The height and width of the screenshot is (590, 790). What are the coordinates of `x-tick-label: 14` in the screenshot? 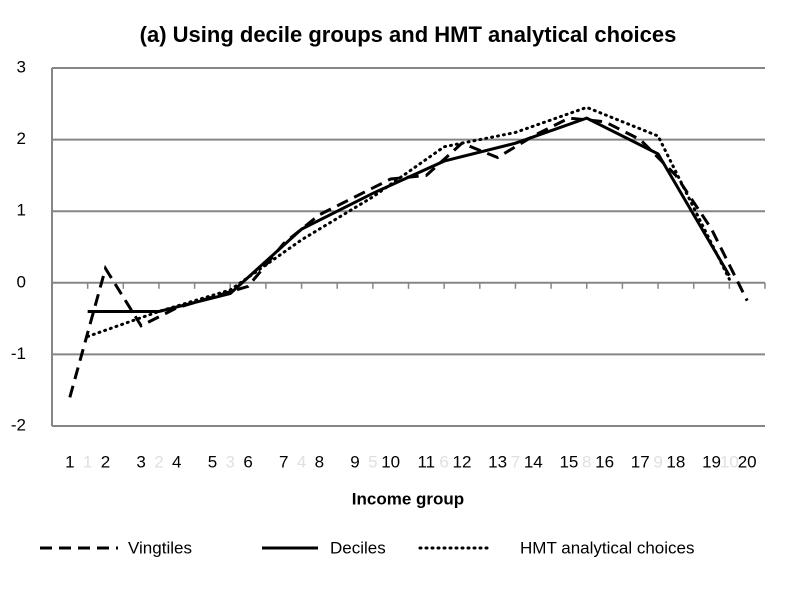 It's located at (533, 461).